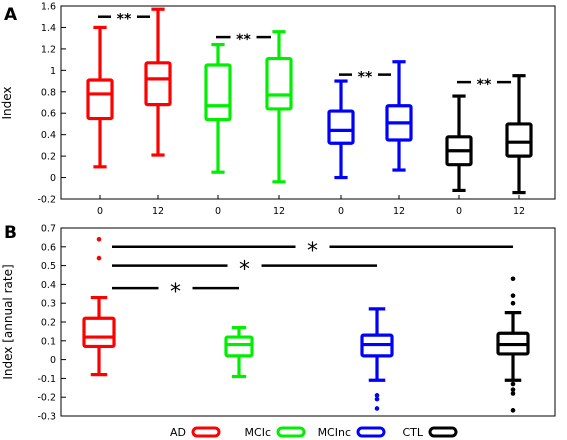  What do you see at coordinates (7, 102) in the screenshot?
I see `panel-a-ylabel: Index` at bounding box center [7, 102].